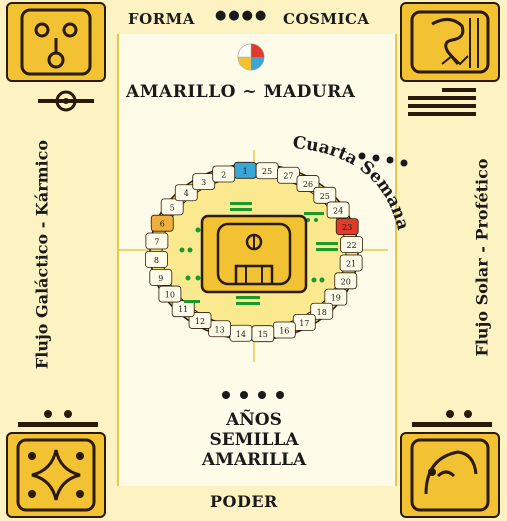 Image resolution: width=507 pixels, height=521 pixels. I want to click on ring-cell-number: 21, so click(351, 263).